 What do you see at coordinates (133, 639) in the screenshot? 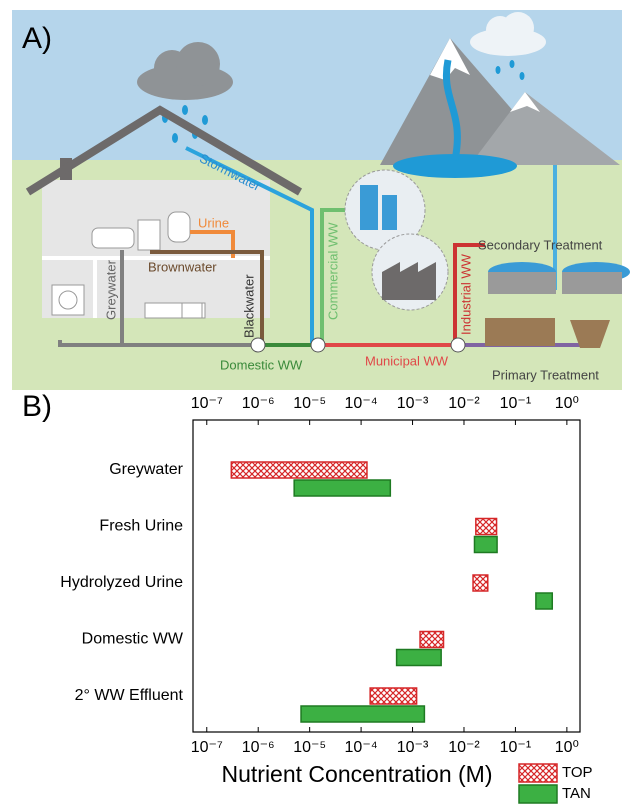
I see `y-tick-label: Domestic WW` at bounding box center [133, 639].